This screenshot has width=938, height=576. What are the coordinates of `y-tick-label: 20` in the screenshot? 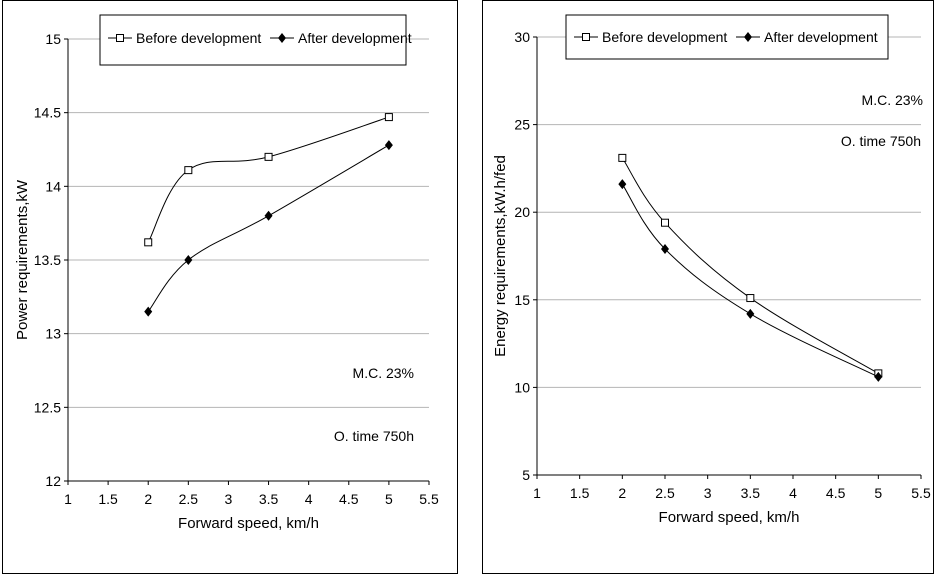 It's located at (522, 212).